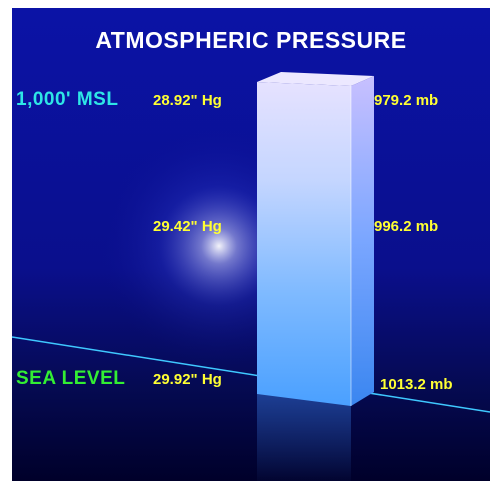 This screenshot has height=483, width=491. Describe the element at coordinates (406, 226) in the screenshot. I see `pressure-mb-mid: 996.2 mb` at that location.